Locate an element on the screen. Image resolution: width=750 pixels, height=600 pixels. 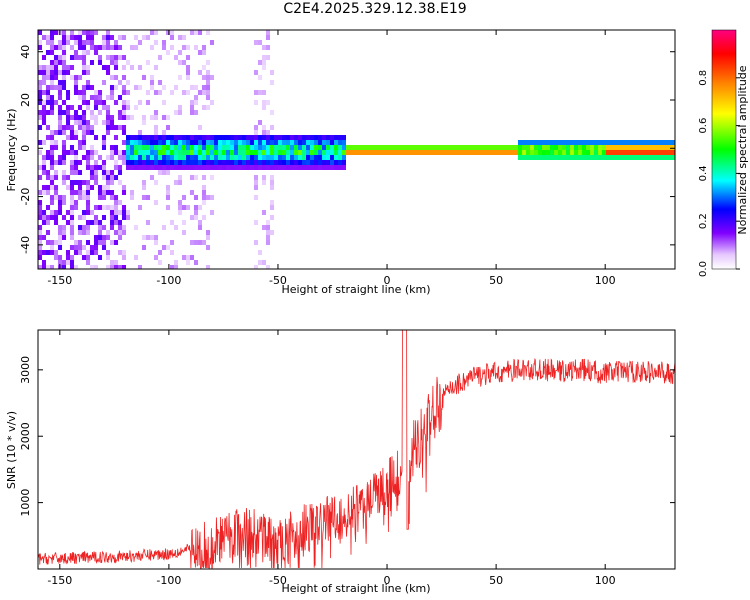
x-tick-label: -100 is located at coordinates (168, 580).